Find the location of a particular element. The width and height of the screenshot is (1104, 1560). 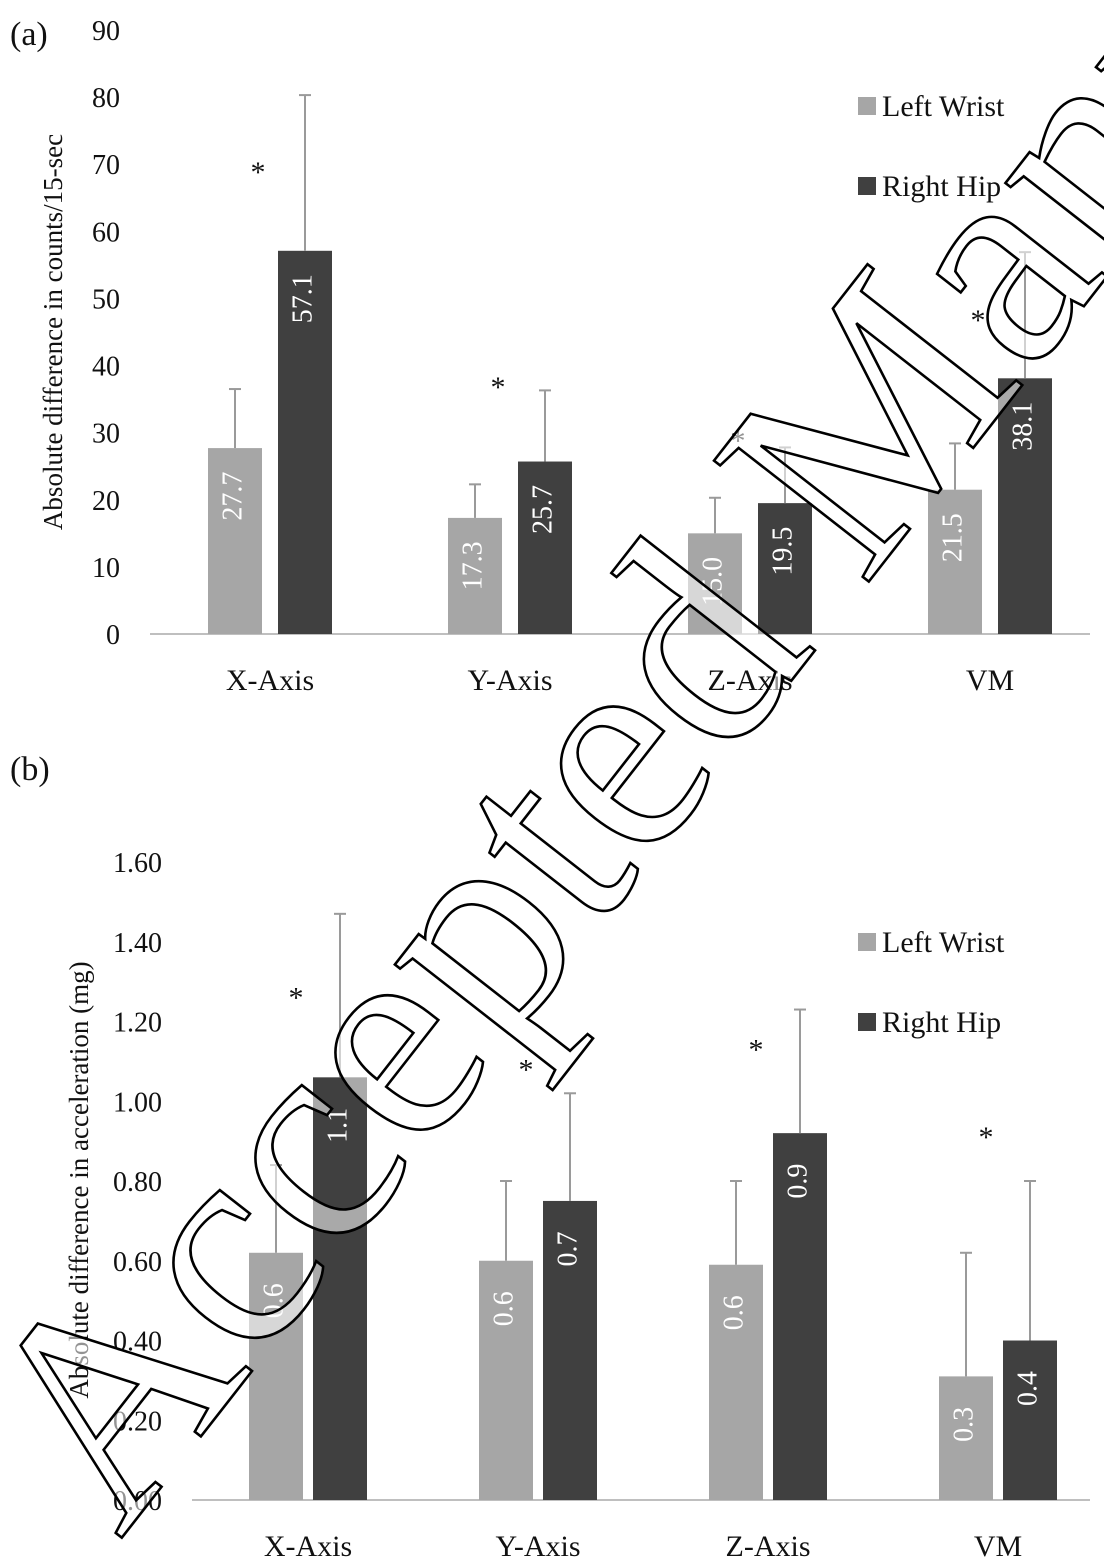

y-tick-label: 0.60 is located at coordinates (137, 1262).